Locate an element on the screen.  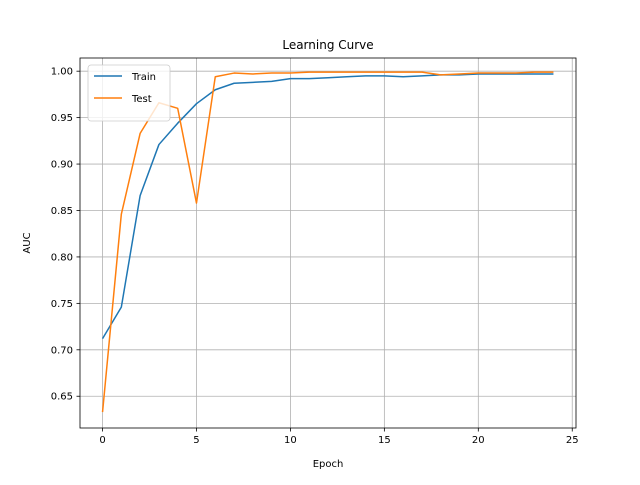
x-tick-label: 25 is located at coordinates (572, 440).